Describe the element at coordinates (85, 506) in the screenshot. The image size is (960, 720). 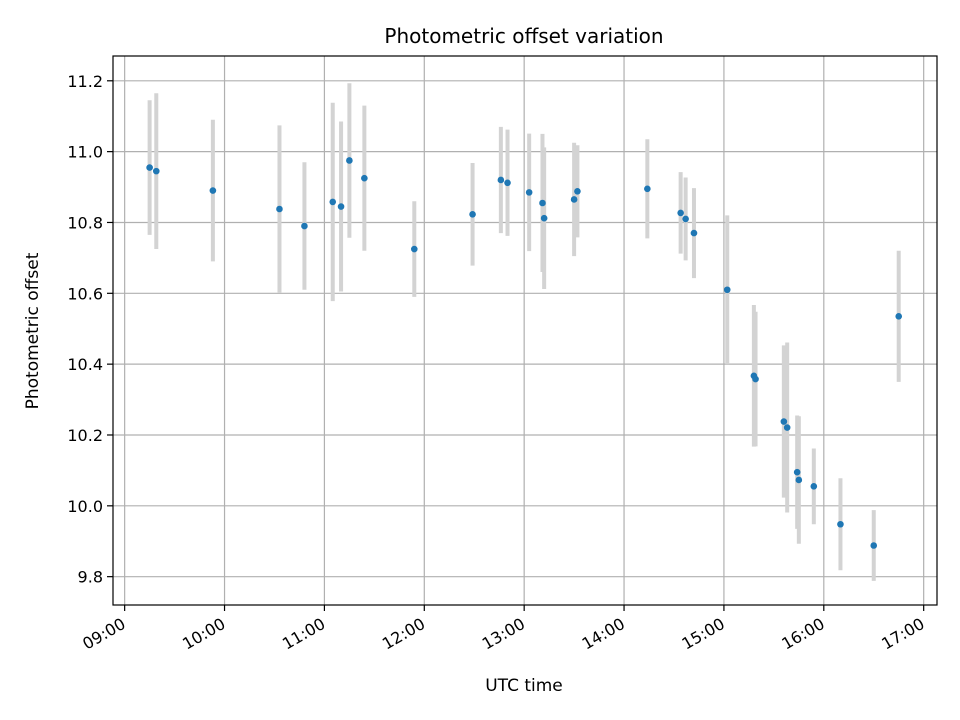
I see `y-tick-label: 10.0` at that location.